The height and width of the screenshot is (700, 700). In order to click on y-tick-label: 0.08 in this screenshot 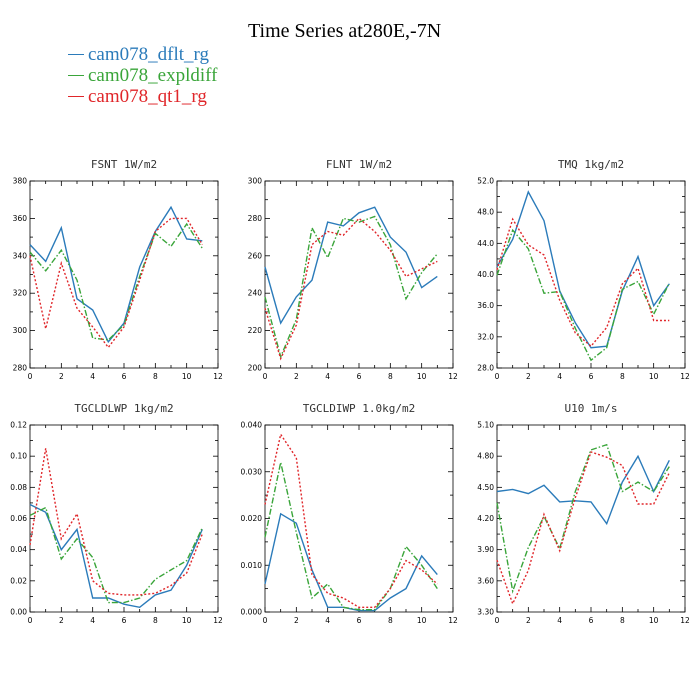, I will do `click(18, 487)`.